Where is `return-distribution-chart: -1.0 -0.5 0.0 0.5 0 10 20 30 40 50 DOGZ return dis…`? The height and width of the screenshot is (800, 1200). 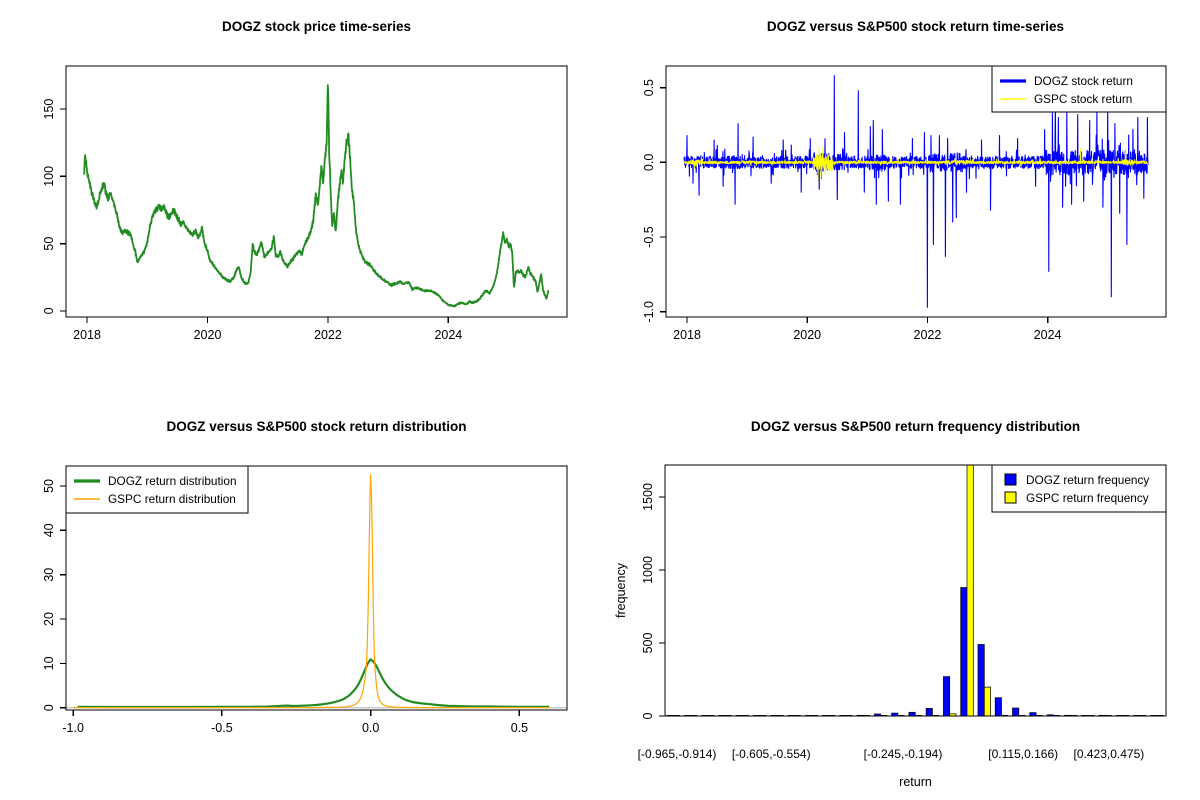
return-distribution-chart: -1.0 -0.5 0.0 0.5 0 10 20 30 40 50 DOGZ return dis… is located at coordinates (305, 600).